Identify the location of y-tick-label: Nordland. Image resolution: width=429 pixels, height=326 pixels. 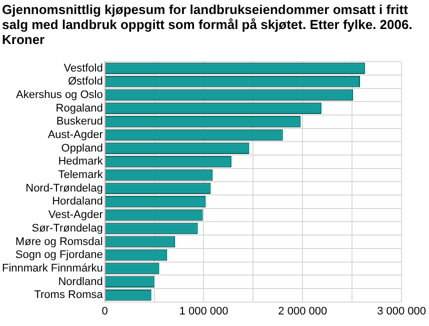
(80, 282).